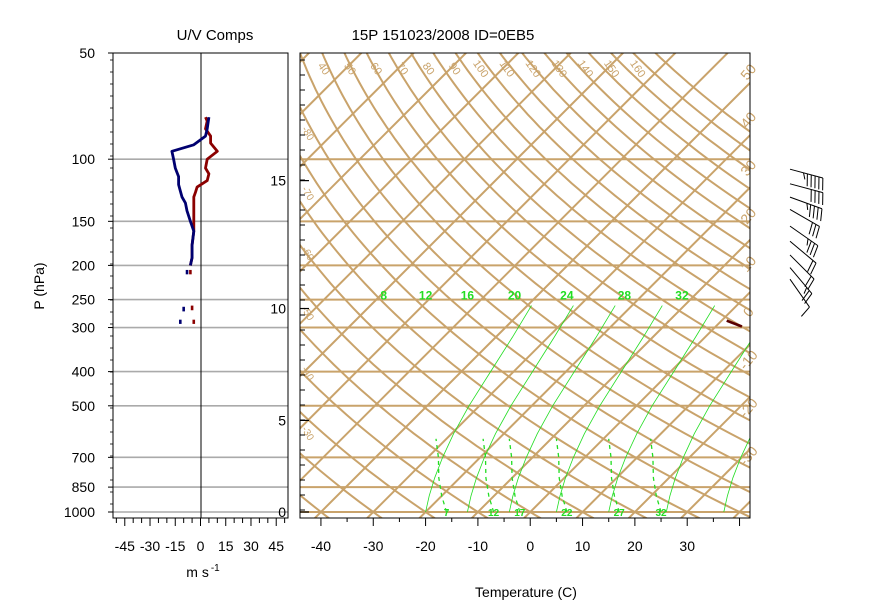 The height and width of the screenshot is (600, 887). Describe the element at coordinates (494, 513) in the screenshot. I see `moist-adiabat-label: 12` at that location.